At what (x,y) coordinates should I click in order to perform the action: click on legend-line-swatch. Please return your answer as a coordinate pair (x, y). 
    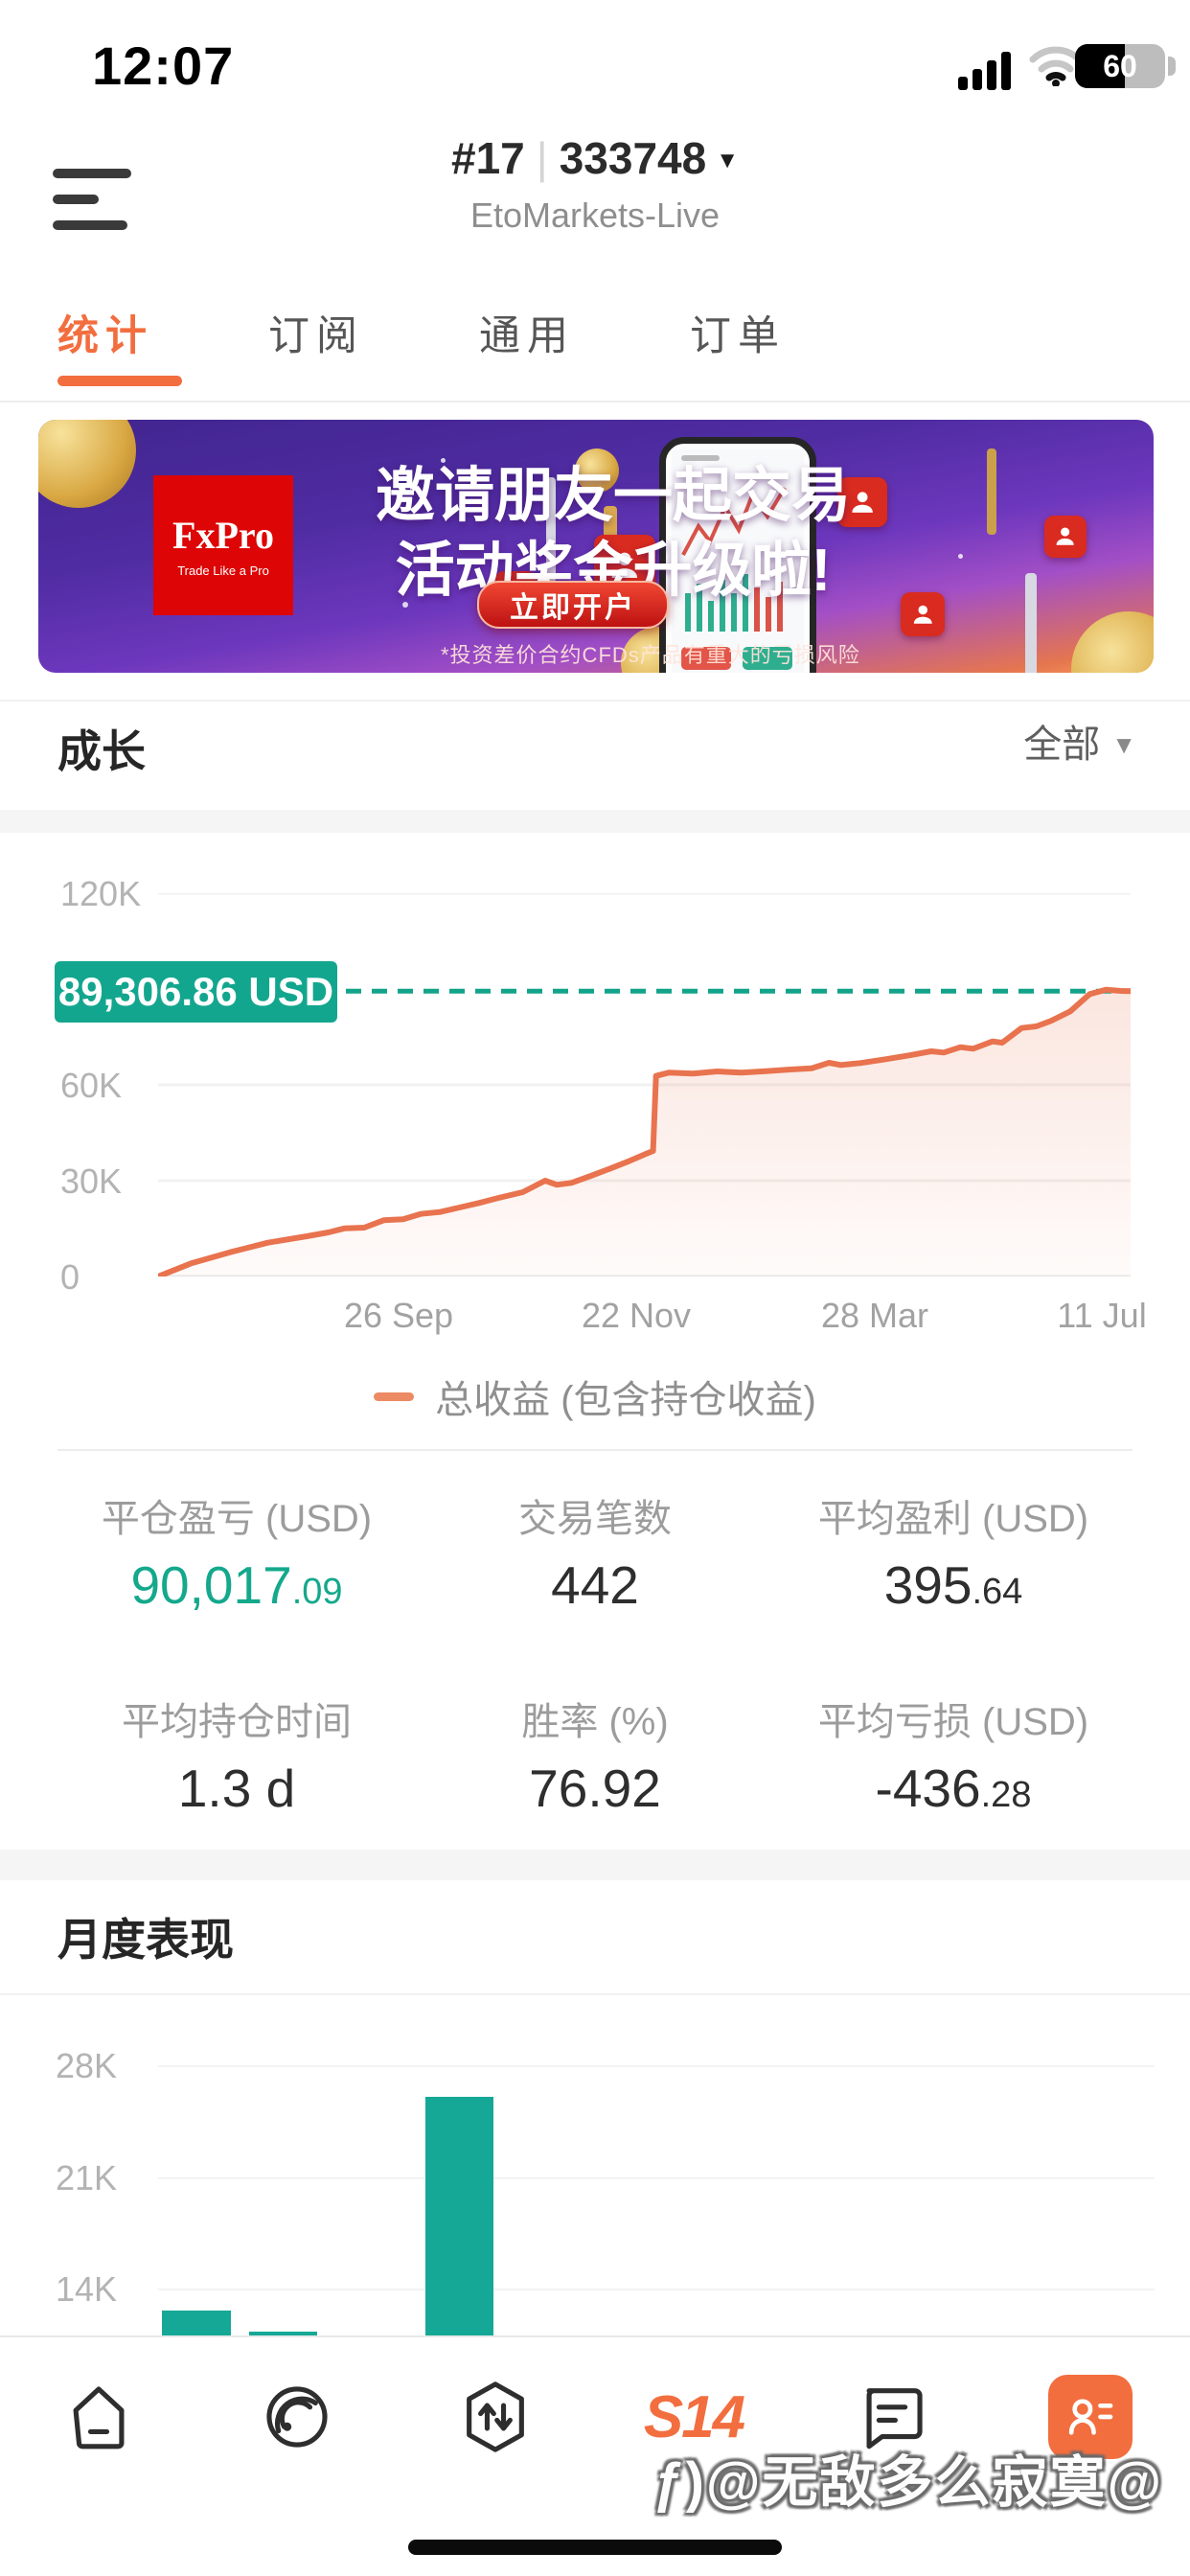
    Looking at the image, I should click on (395, 1396).